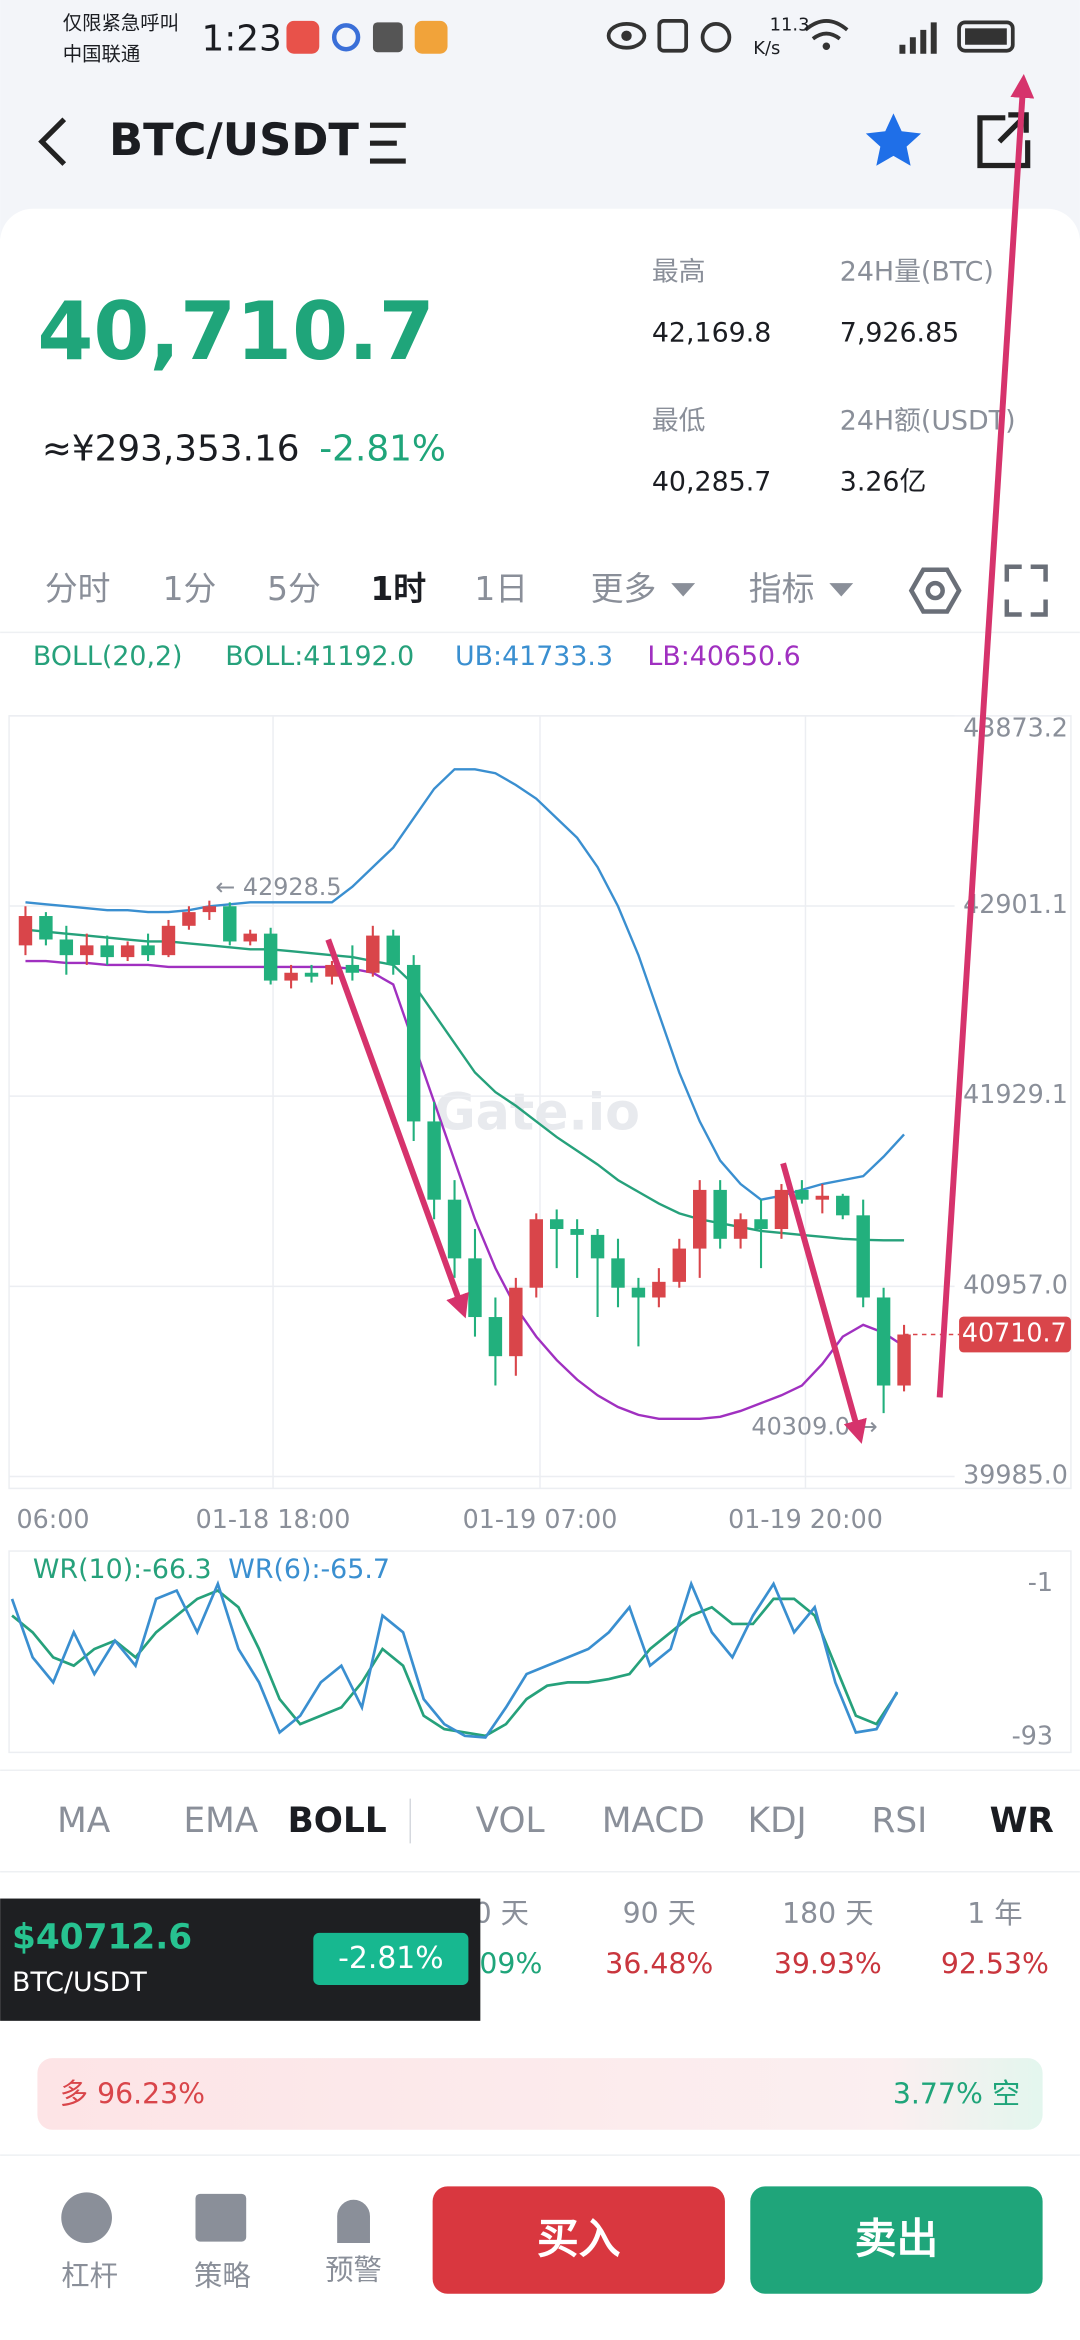 This screenshot has width=1080, height=2340. I want to click on x-tick-label: 01-19 07:00, so click(540, 1519).